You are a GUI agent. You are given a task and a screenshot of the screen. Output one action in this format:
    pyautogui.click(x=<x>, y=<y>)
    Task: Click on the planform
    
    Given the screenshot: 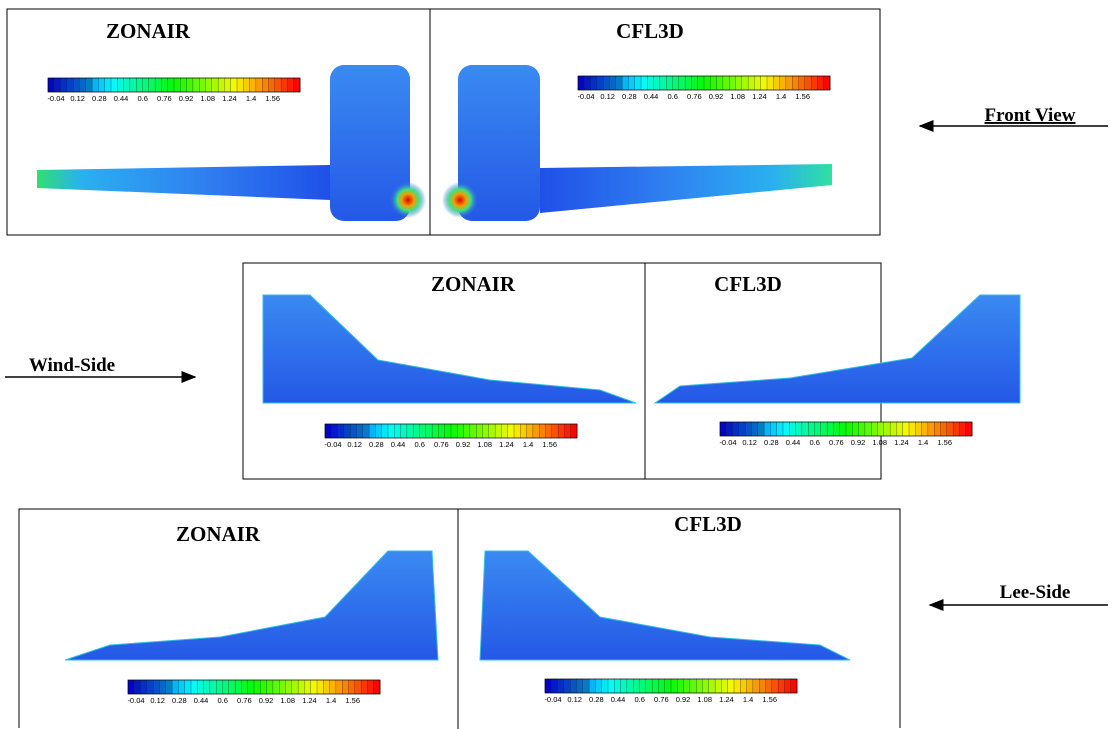 What is the action you would take?
    pyautogui.click(x=837, y=349)
    